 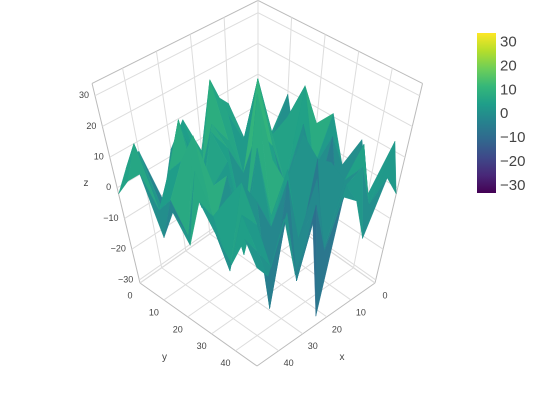 What do you see at coordinates (84, 95) in the screenshot?
I see `z-tick-label: 30` at bounding box center [84, 95].